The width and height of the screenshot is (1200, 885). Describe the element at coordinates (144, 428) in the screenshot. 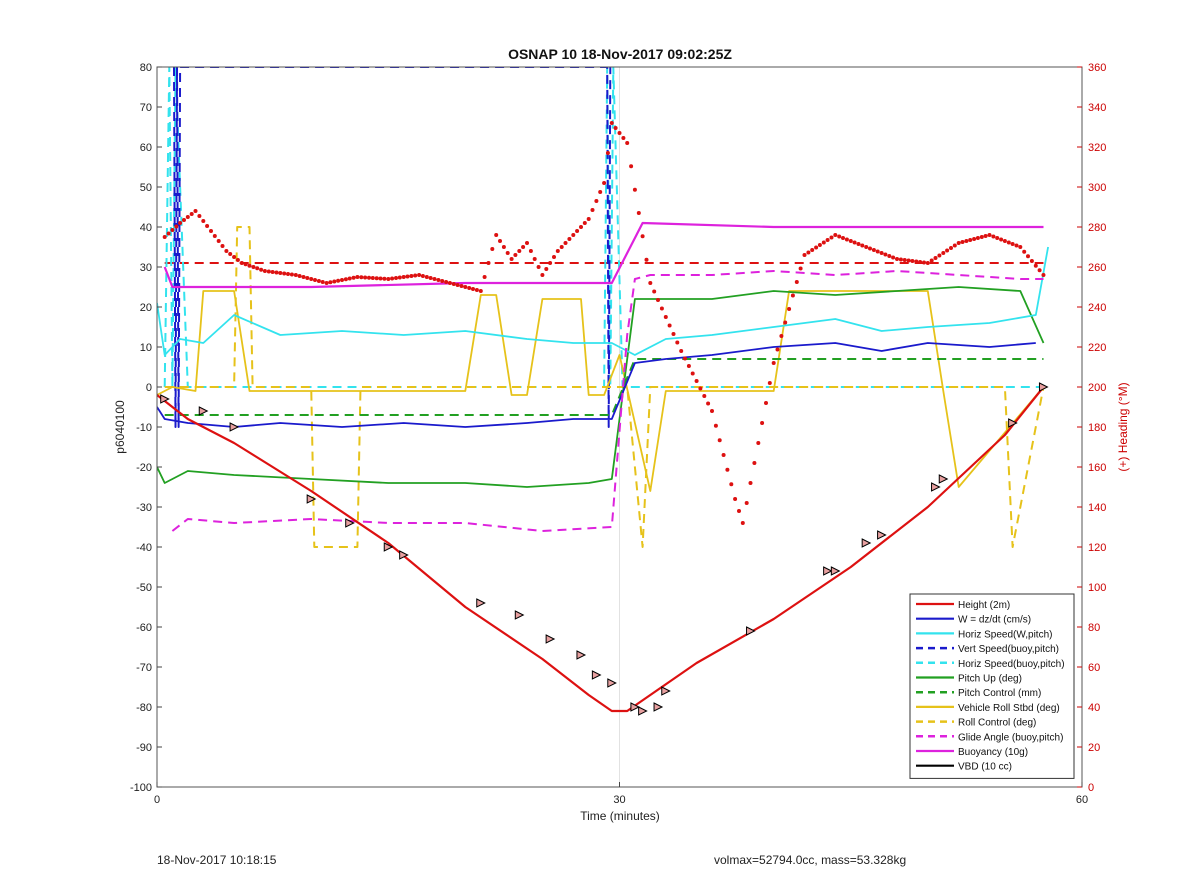

I see `y-tick-label: -10` at that location.